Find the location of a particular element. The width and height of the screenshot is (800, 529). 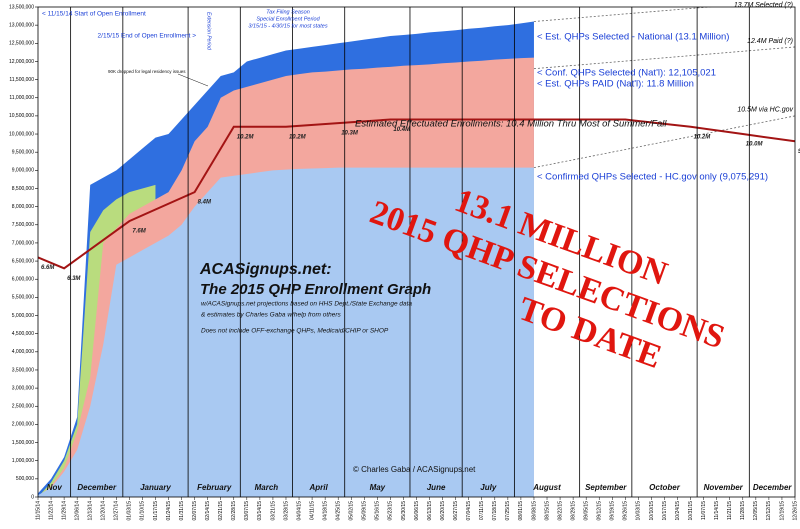

x-tick-label: 03/07/15 is located at coordinates (247, 511).